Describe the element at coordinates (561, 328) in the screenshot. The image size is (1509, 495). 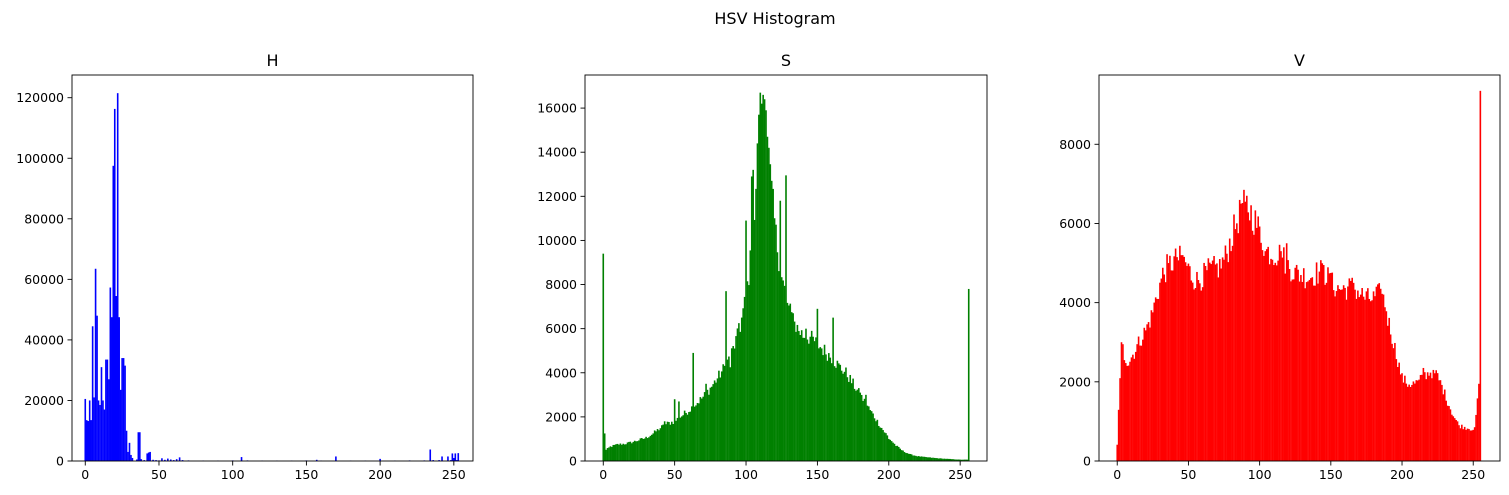
I see `s-y-tick-label: 6000` at that location.